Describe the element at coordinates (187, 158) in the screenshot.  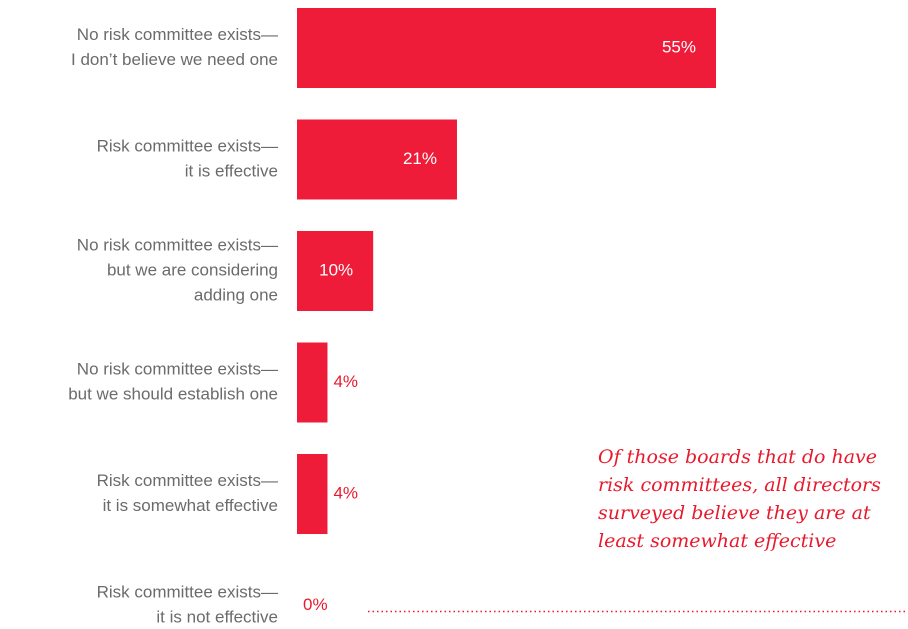
I see `category-label-2: Risk committee exists— it is effective` at that location.